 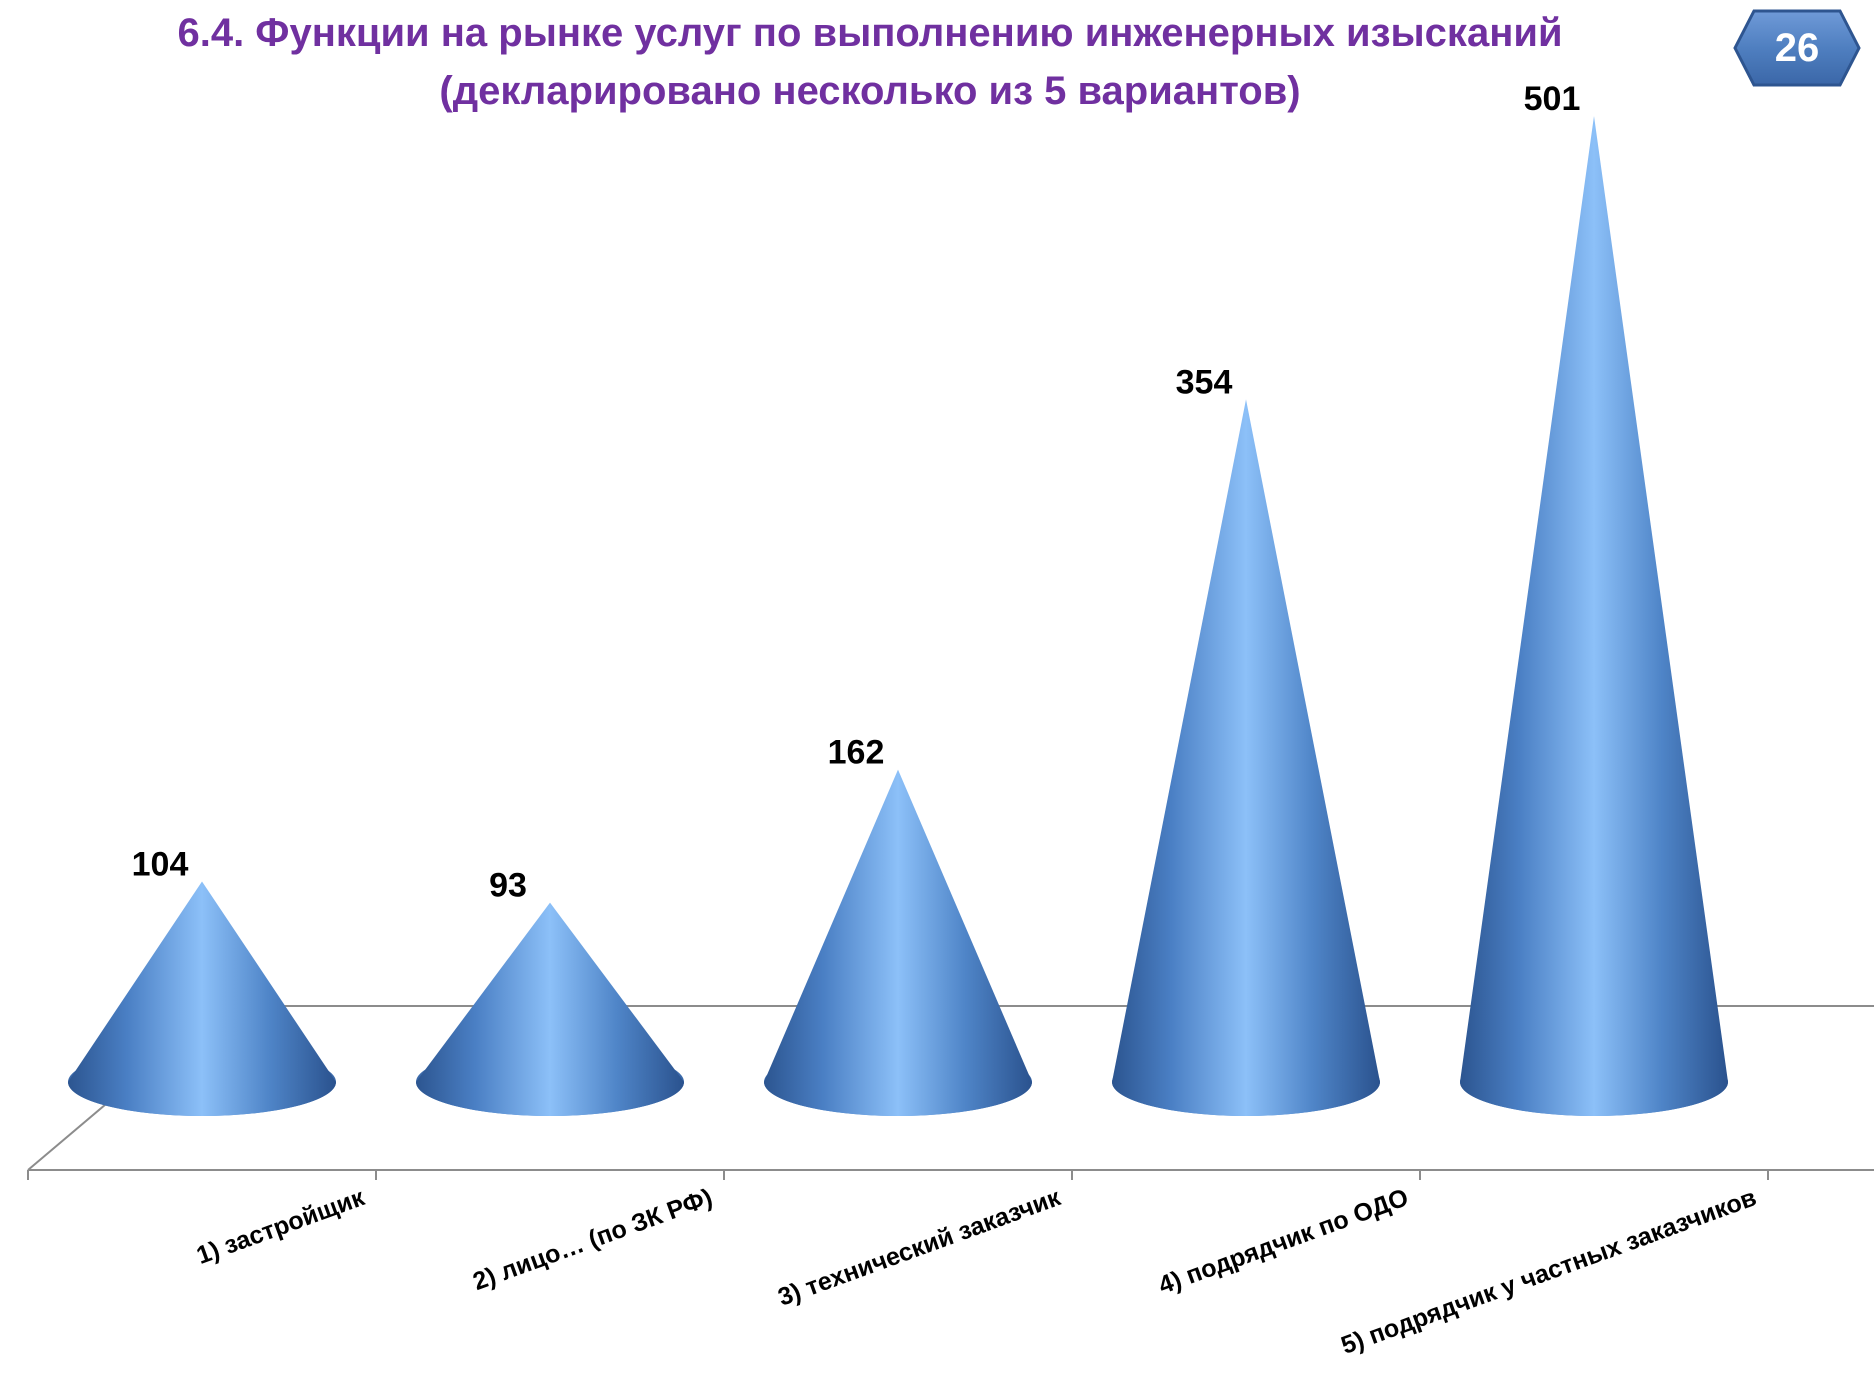 What do you see at coordinates (592, 1239) in the screenshot?
I see `category-label: 2) лицо… (по ЗК РФ)` at bounding box center [592, 1239].